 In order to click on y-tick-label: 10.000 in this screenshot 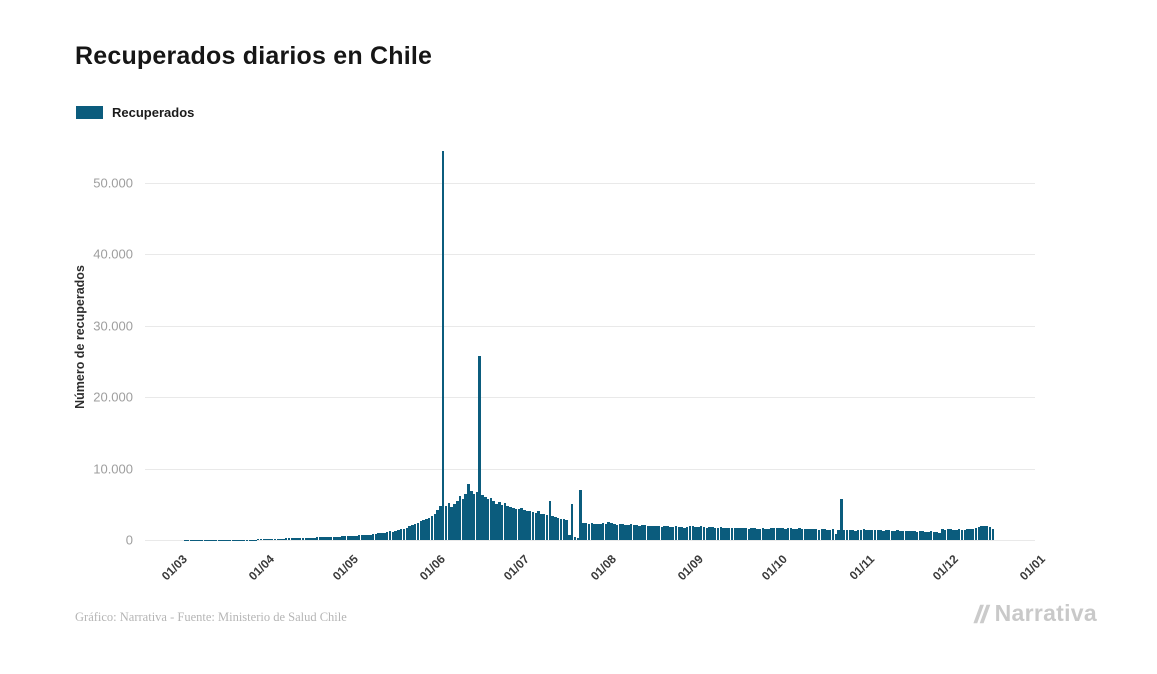, I will do `click(113, 469)`.